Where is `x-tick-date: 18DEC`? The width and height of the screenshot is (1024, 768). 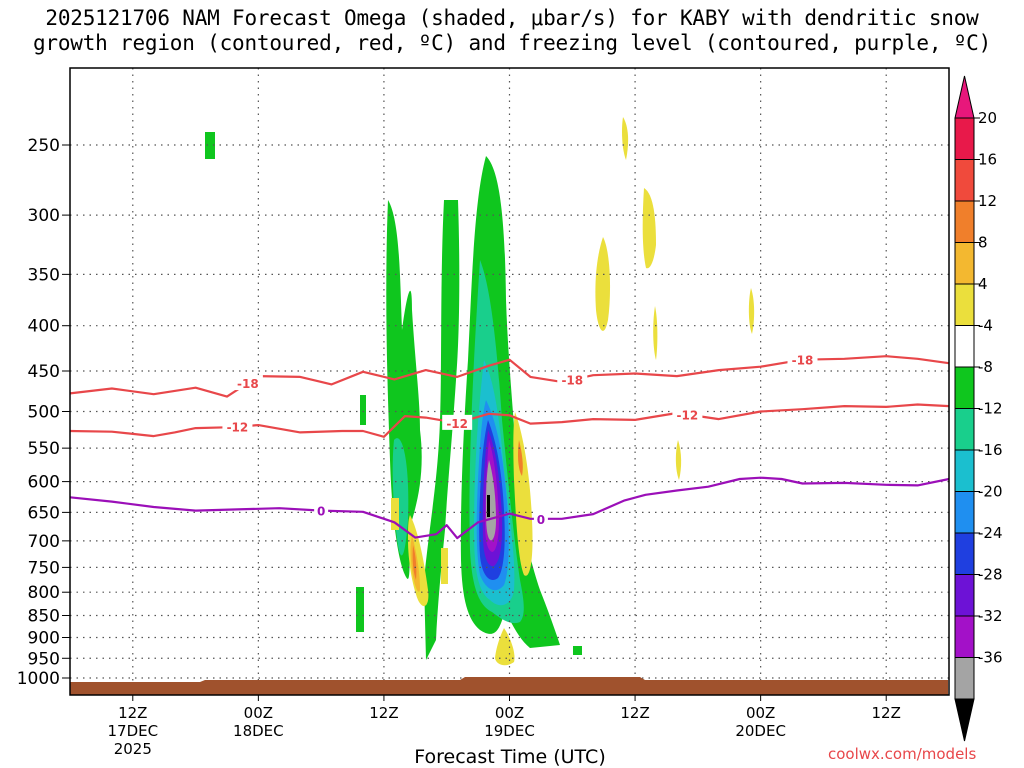 x-tick-date: 18DEC is located at coordinates (258, 731).